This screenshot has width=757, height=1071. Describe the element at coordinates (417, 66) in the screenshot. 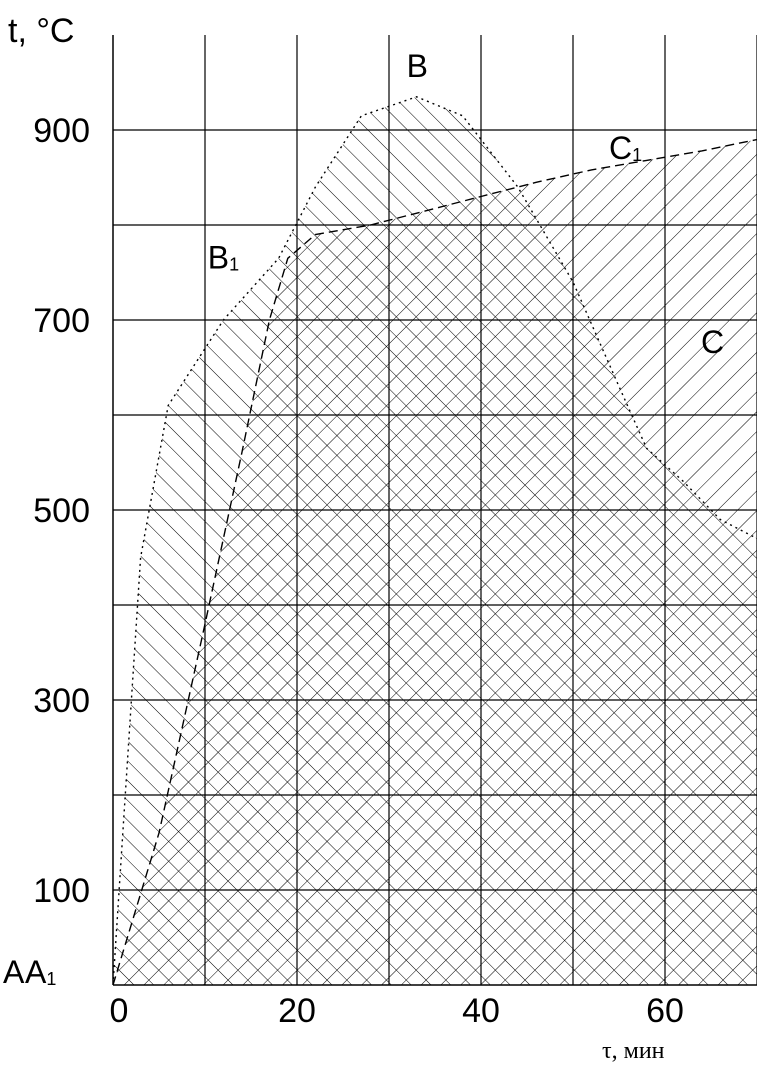

I see `point-label-b: B` at that location.